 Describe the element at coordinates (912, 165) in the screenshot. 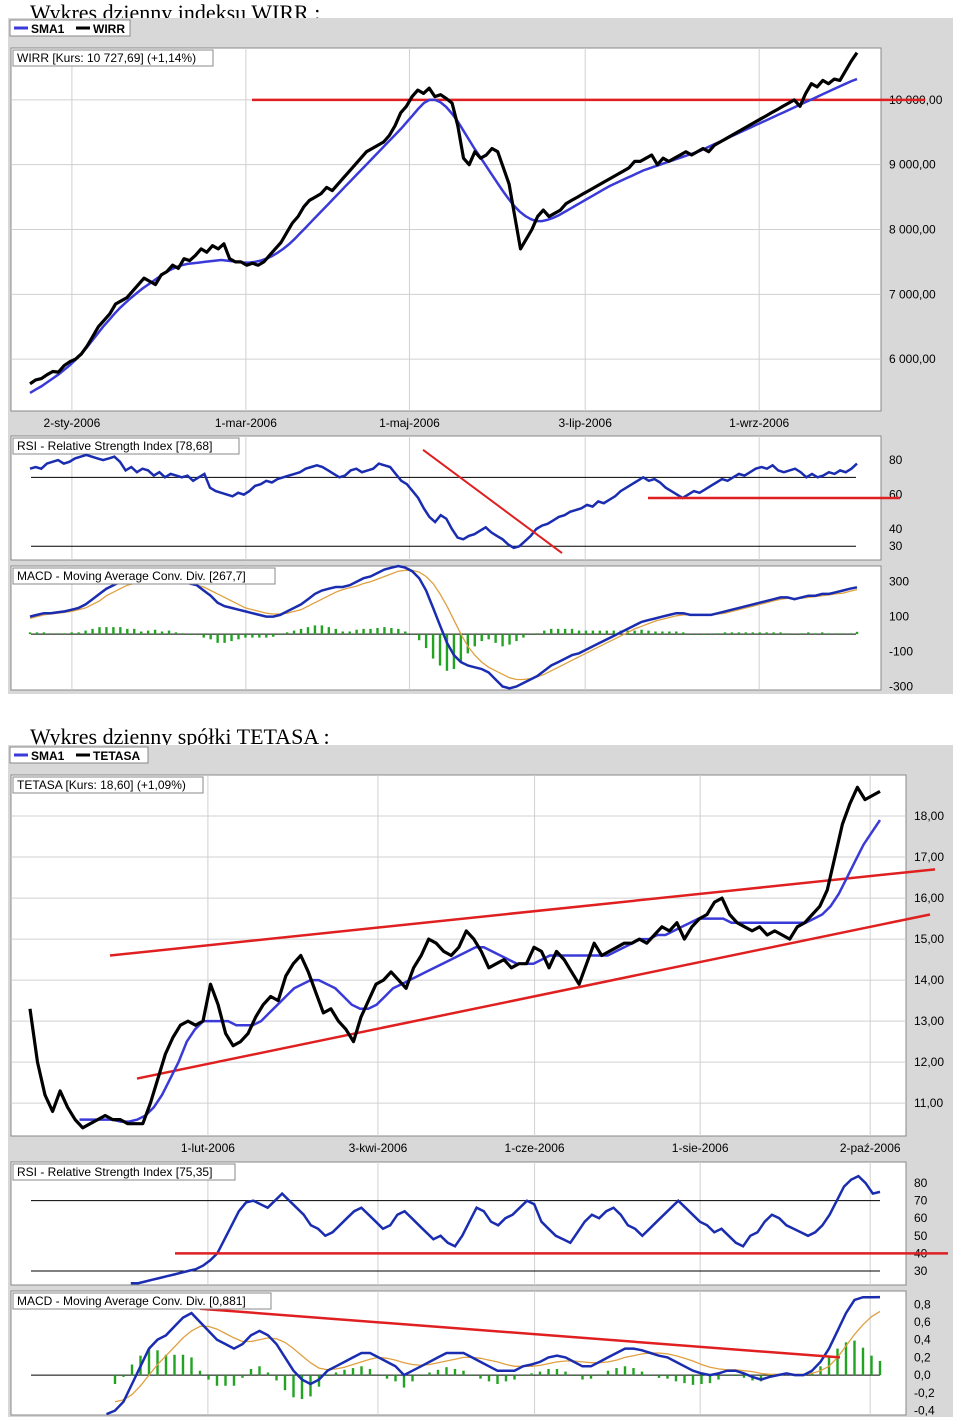

I see `y-tick-label: 9 000,00` at that location.